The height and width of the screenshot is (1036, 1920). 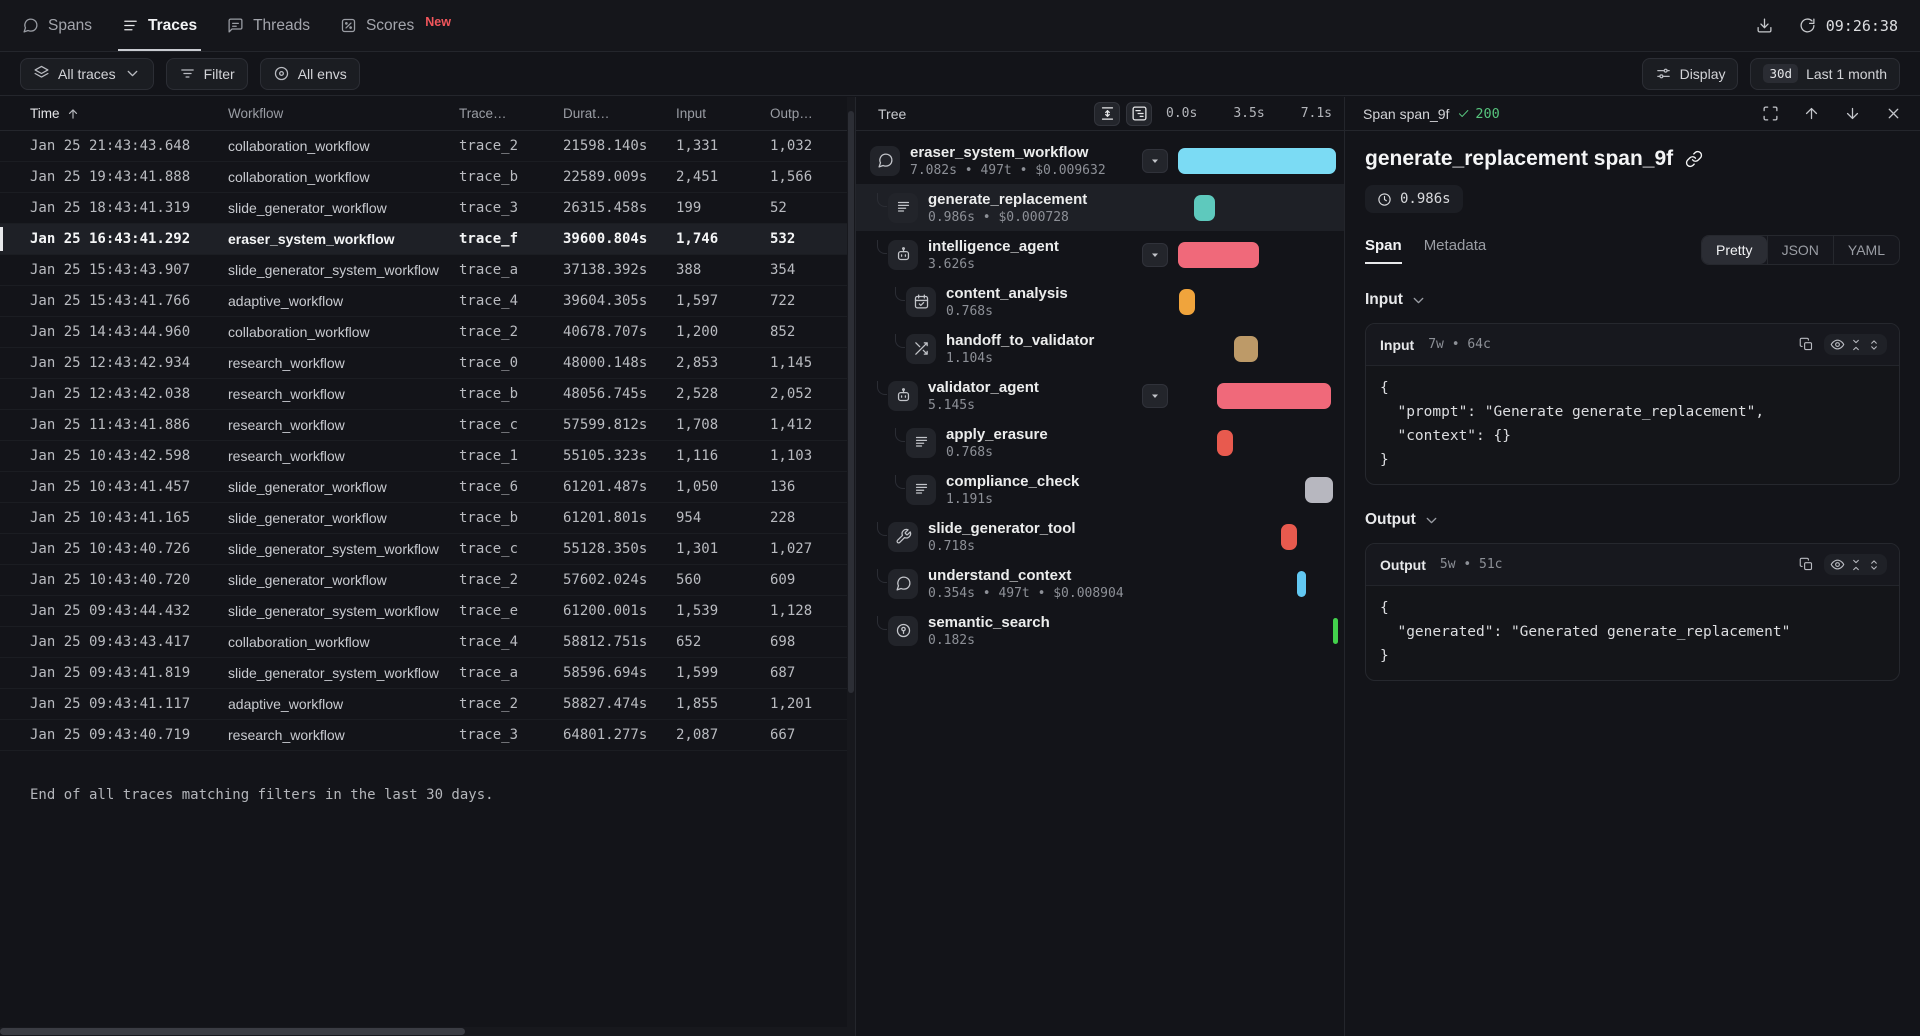 What do you see at coordinates (438, 21) in the screenshot?
I see `new-badge: New` at bounding box center [438, 21].